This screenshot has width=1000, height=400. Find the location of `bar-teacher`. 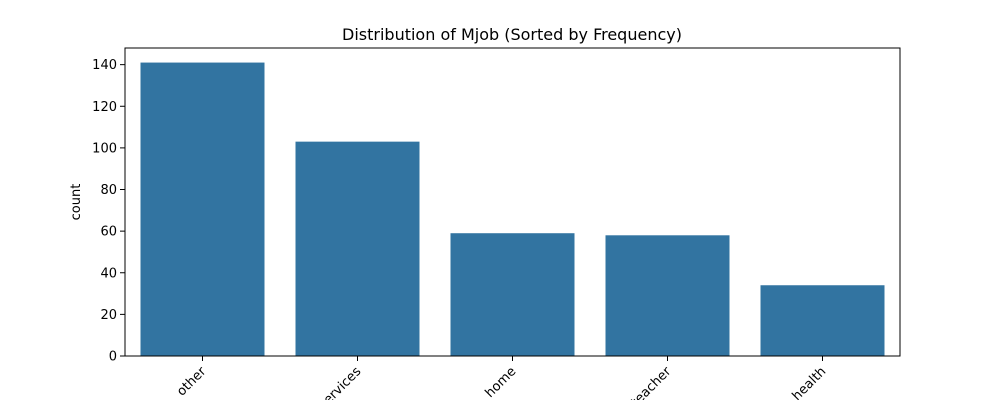

bar-teacher is located at coordinates (667, 295).